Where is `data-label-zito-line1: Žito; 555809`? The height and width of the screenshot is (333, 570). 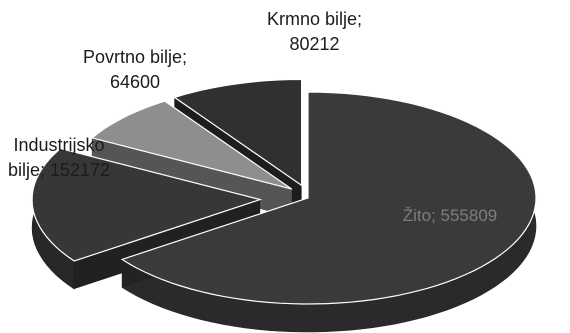
data-label-zito-line1: Žito; 555809 is located at coordinates (450, 215).